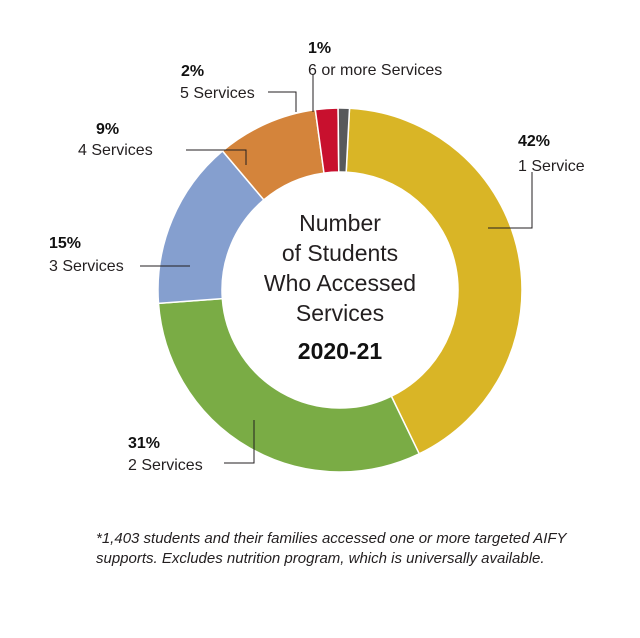 This screenshot has width=640, height=638. Describe the element at coordinates (144, 443) in the screenshot. I see `slice-2-percent: 31%` at that location.